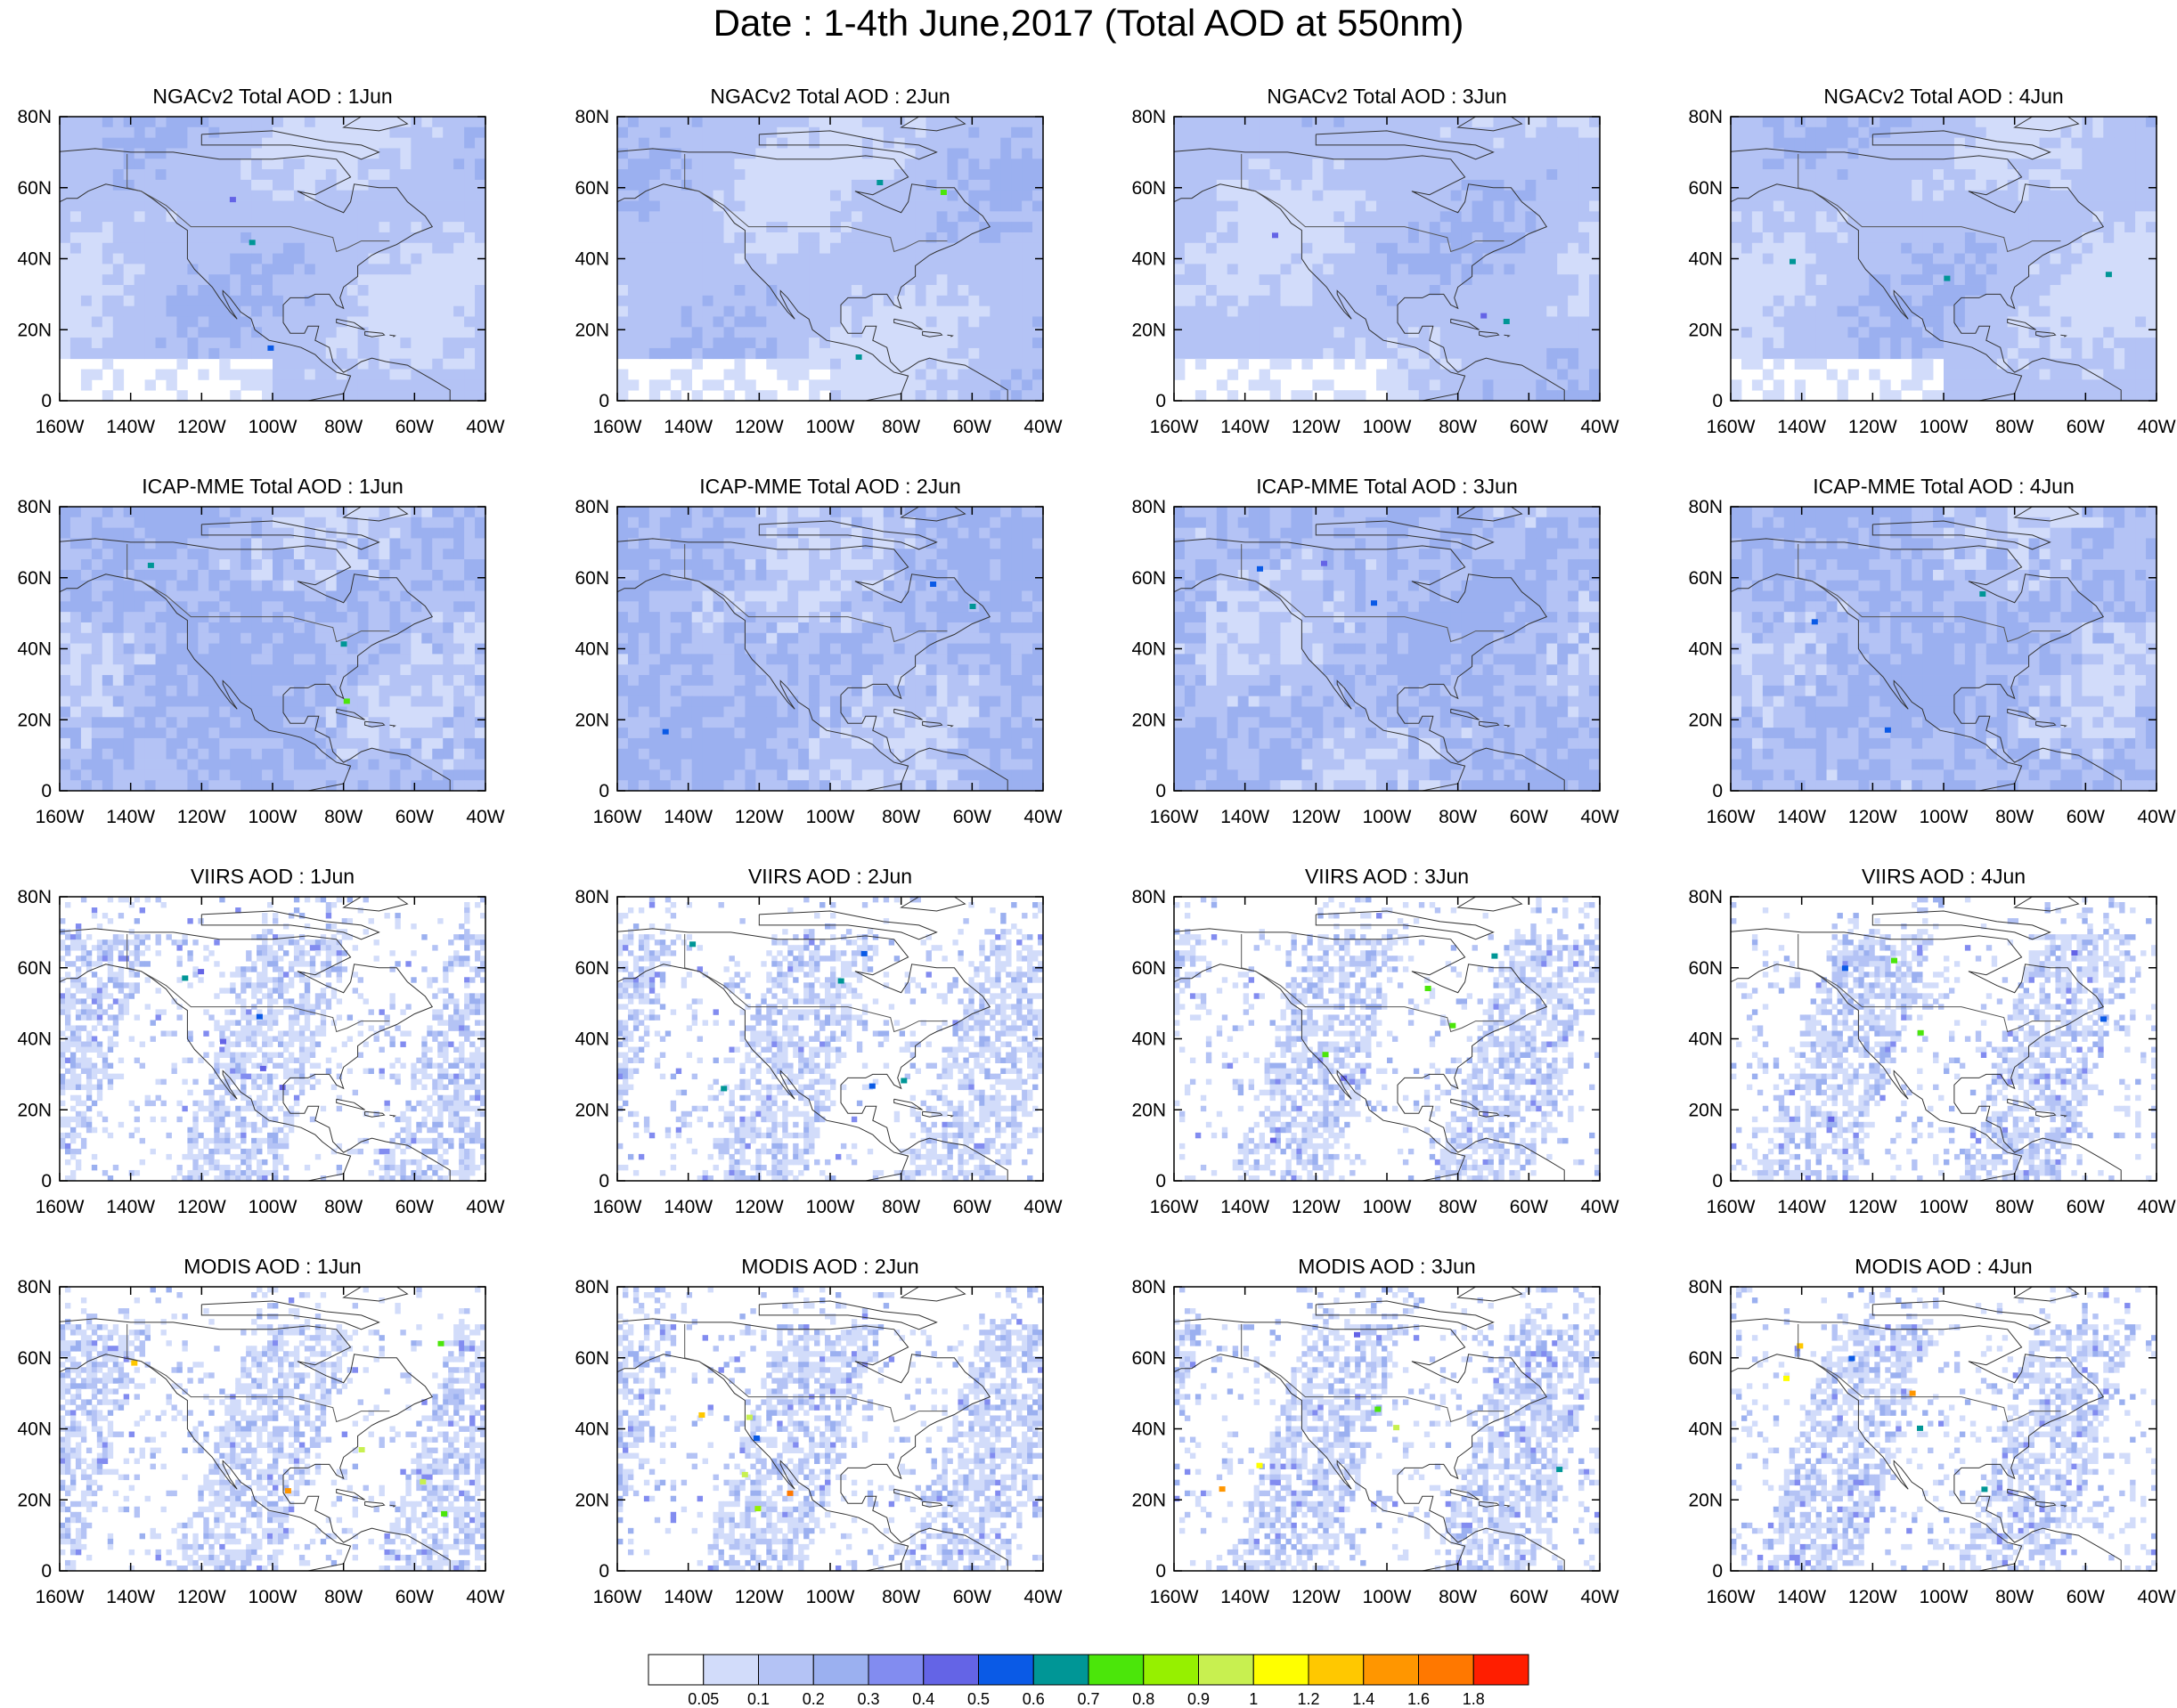 The height and width of the screenshot is (1708, 2177). What do you see at coordinates (759, 1699) in the screenshot?
I see `colorbar-label: 0.1` at bounding box center [759, 1699].